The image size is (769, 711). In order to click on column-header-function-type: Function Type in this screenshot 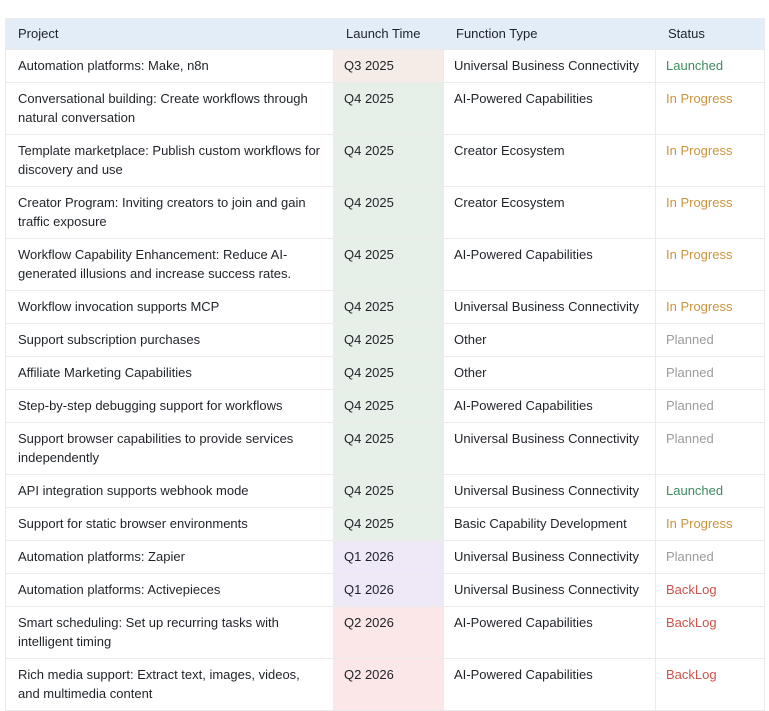, I will do `click(549, 34)`.